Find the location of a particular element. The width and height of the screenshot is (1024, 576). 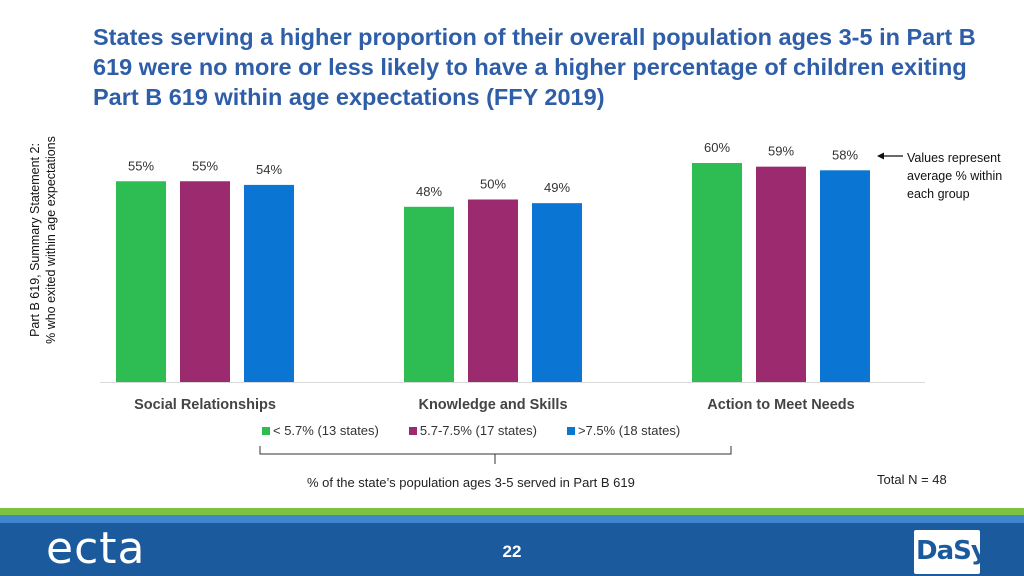

data-label: 59% is located at coordinates (781, 151).